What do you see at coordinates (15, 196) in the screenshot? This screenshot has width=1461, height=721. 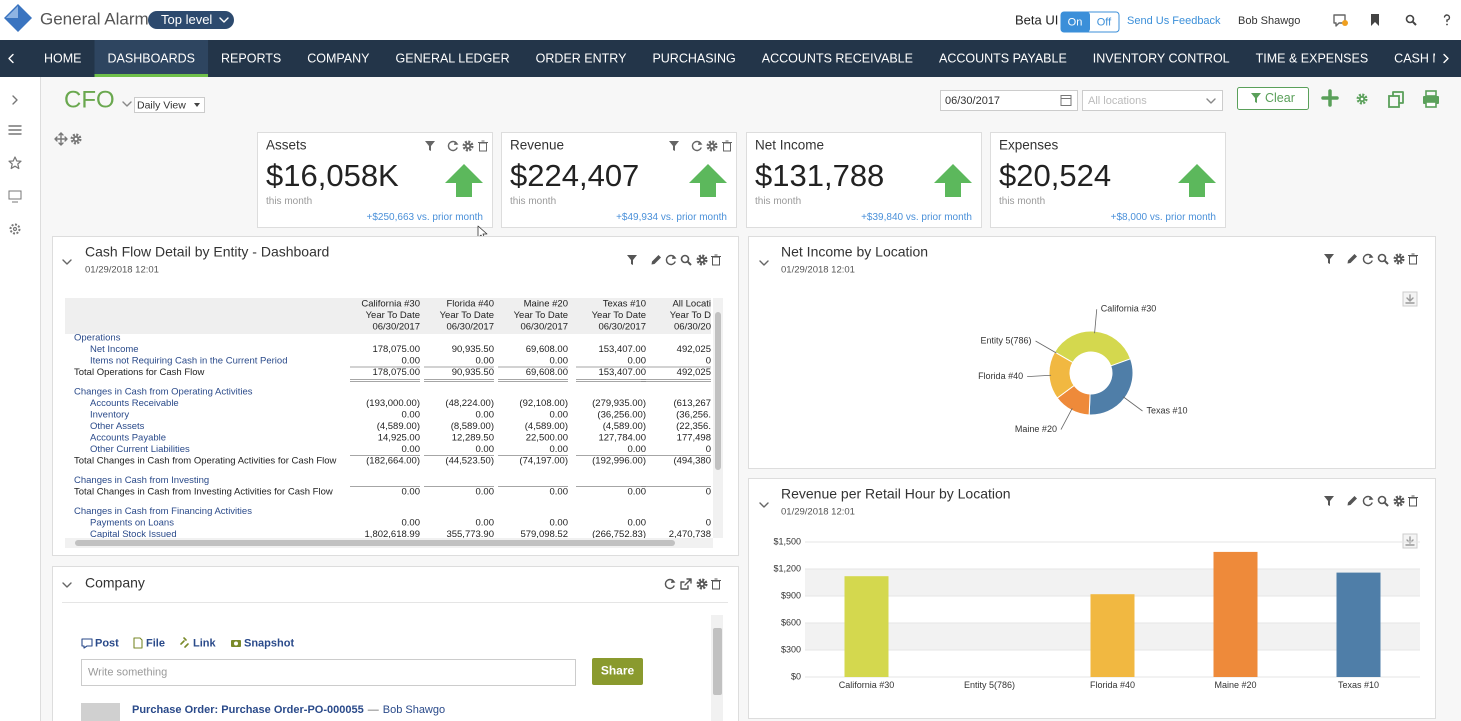 I see `monitor-icon` at bounding box center [15, 196].